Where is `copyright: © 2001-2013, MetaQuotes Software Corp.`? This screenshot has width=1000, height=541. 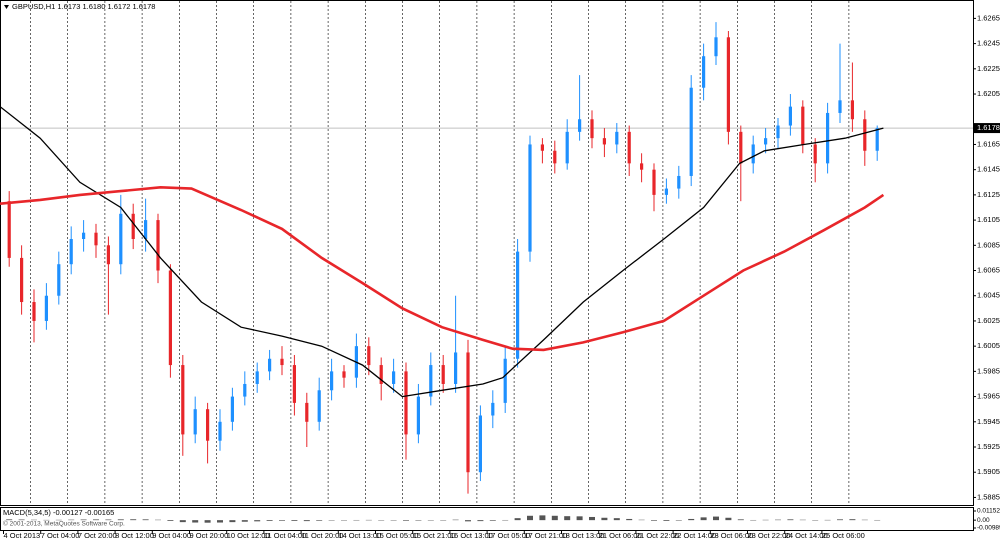 copyright: © 2001-2013, MetaQuotes Software Corp. is located at coordinates (64, 524).